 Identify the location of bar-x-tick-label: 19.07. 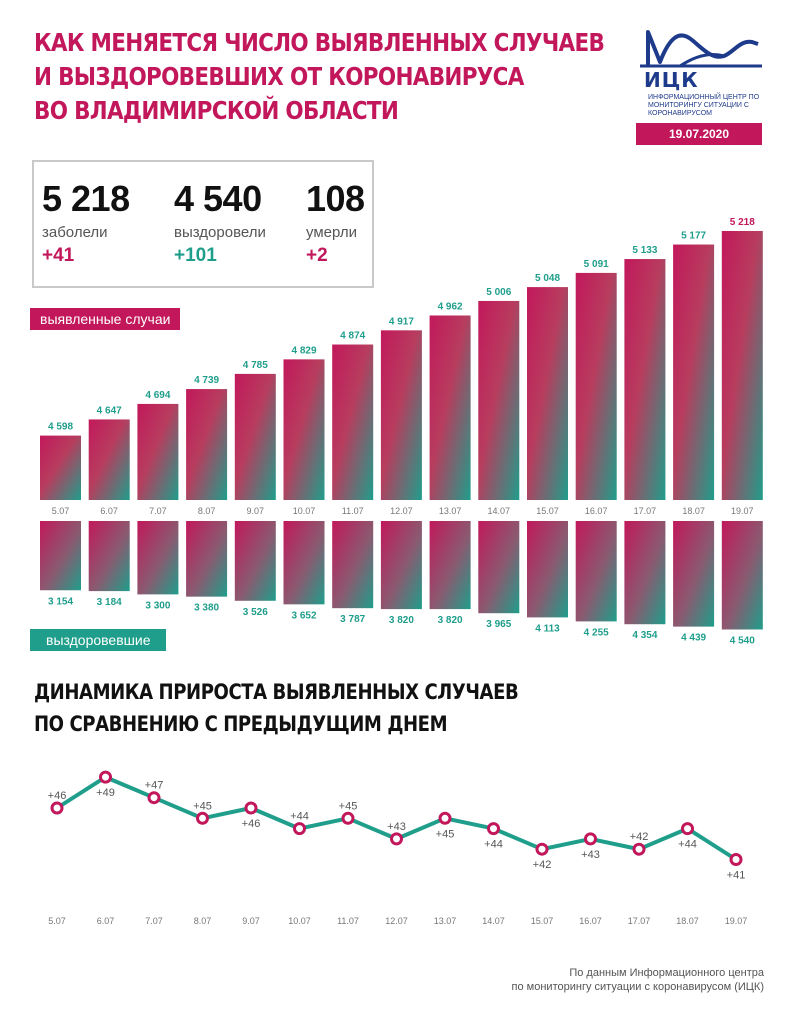
(742, 511).